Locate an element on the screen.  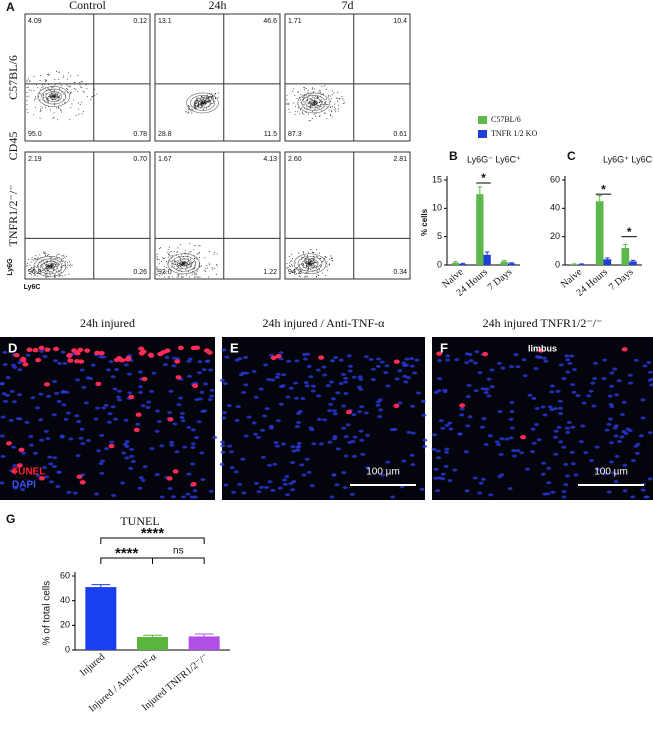
y-tick-label: 20 is located at coordinates (555, 236).